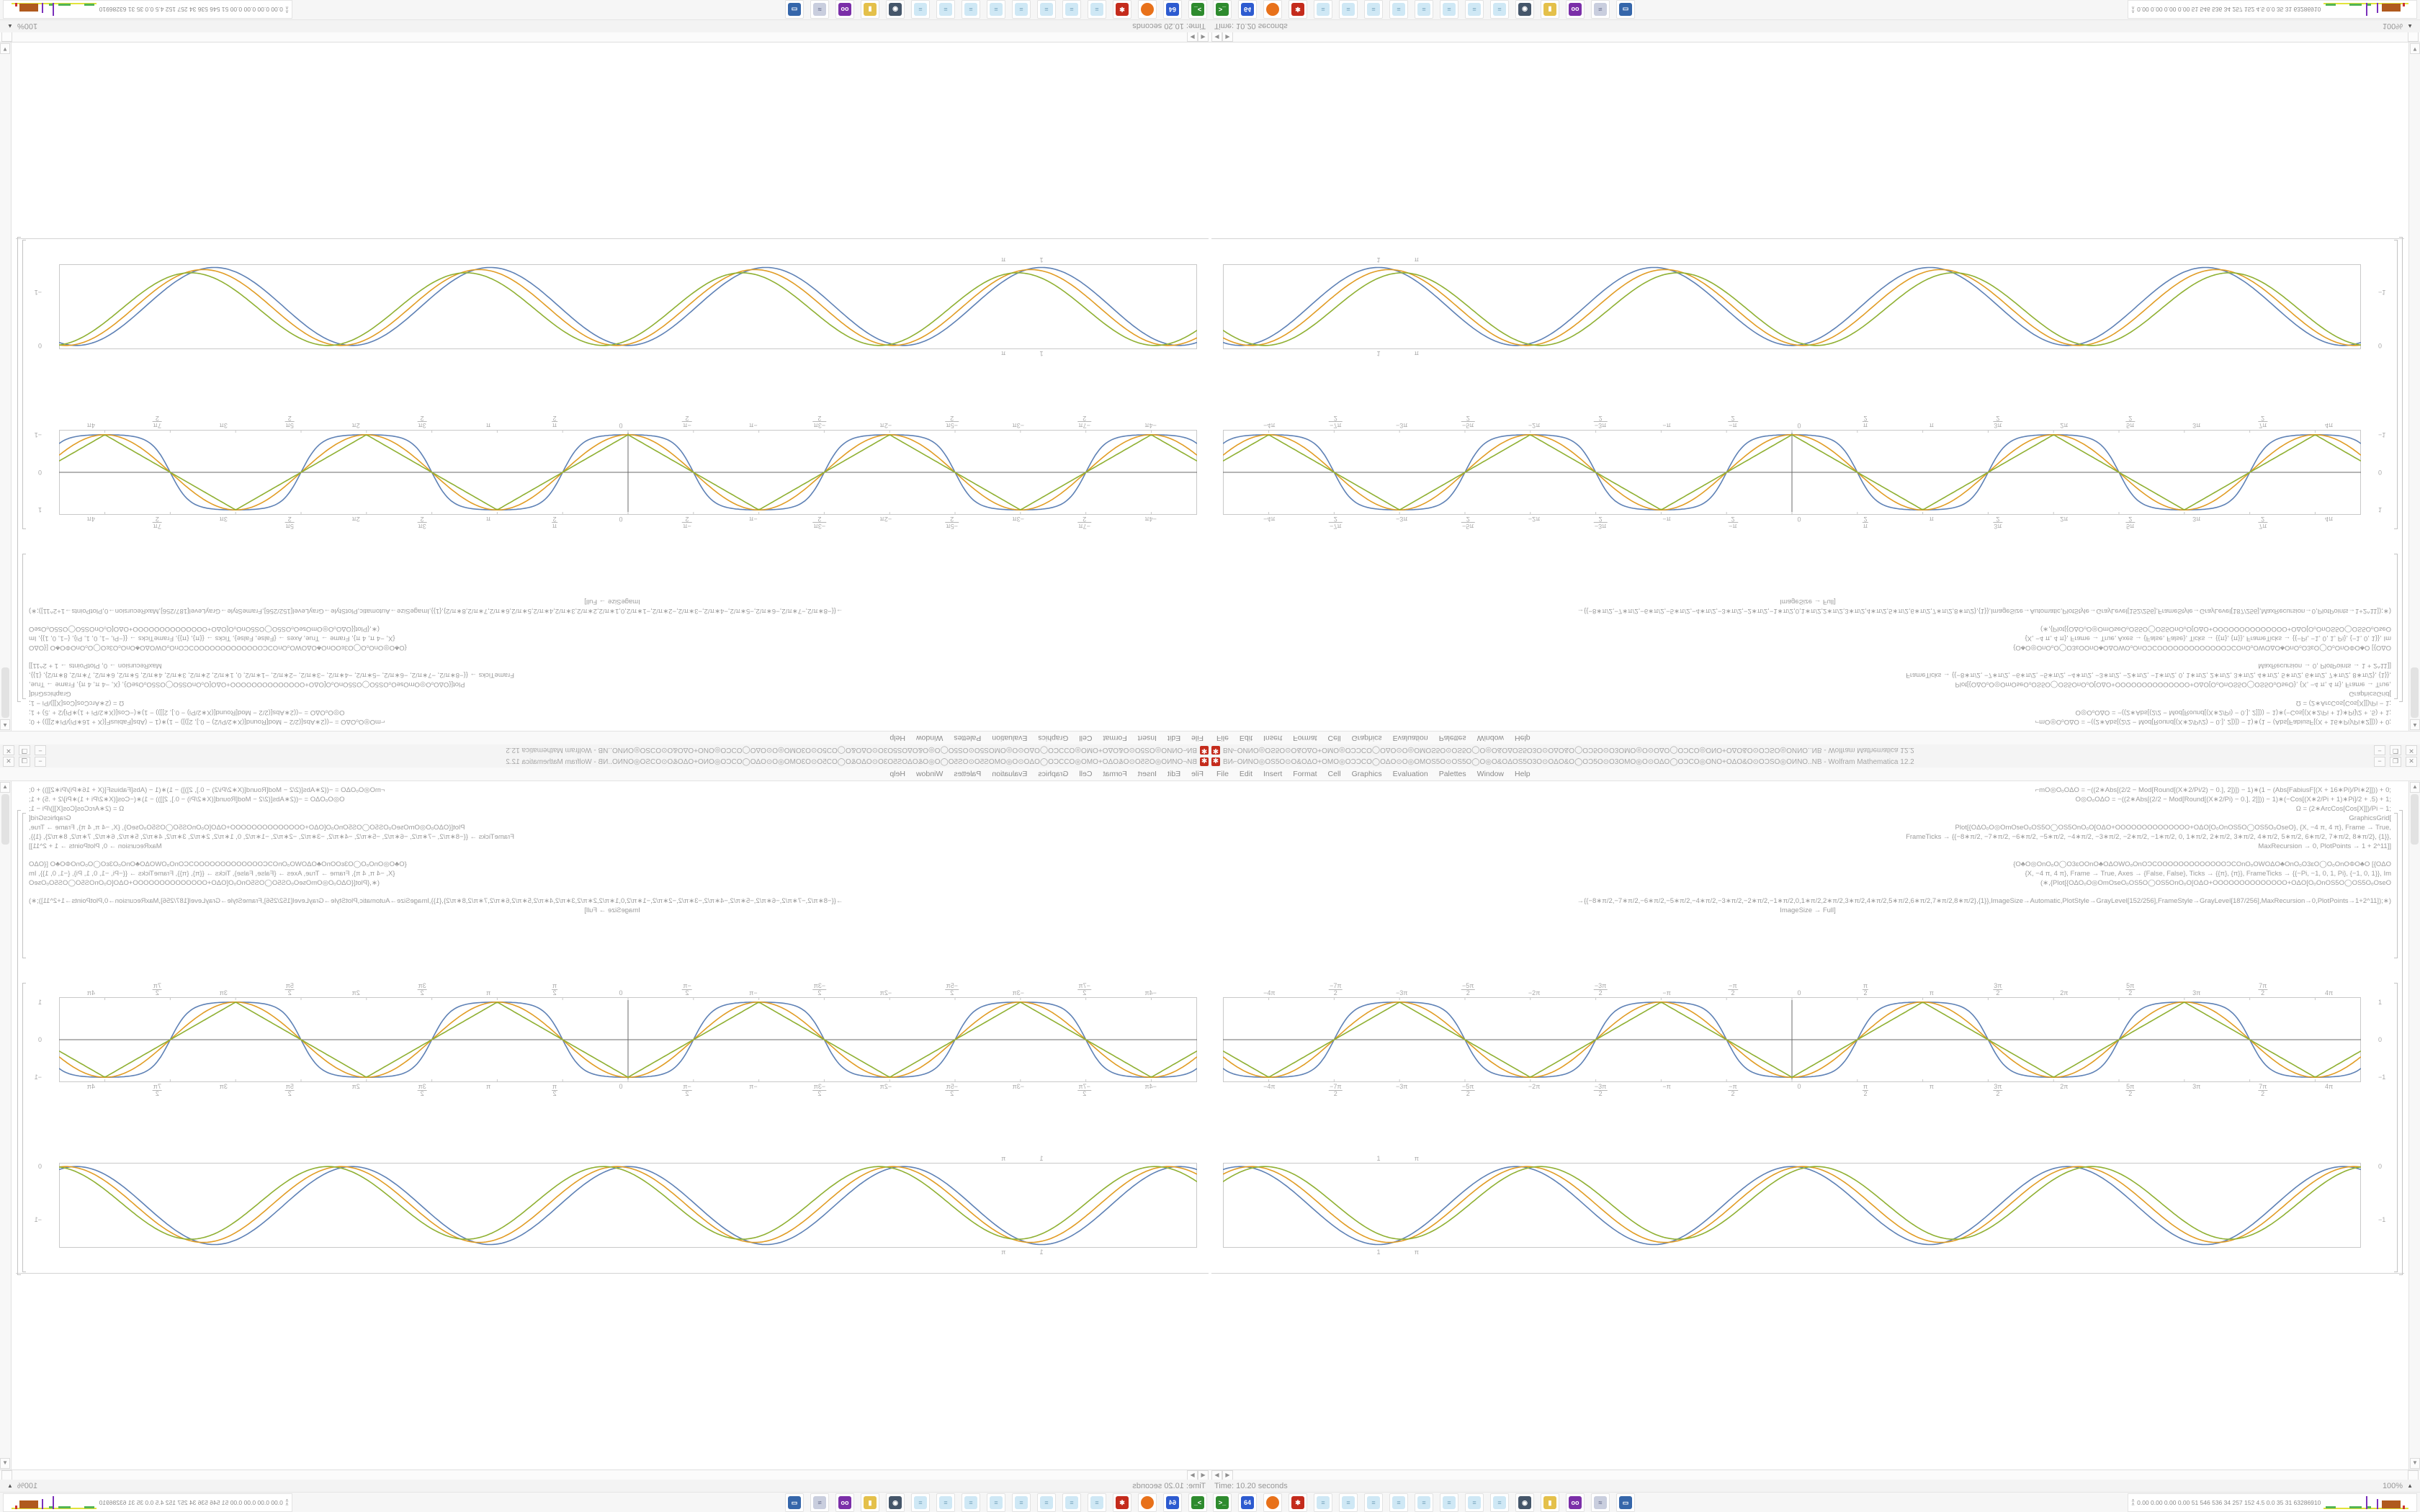  Describe the element at coordinates (968, 774) in the screenshot. I see `menu-palettes: Palettes` at that location.